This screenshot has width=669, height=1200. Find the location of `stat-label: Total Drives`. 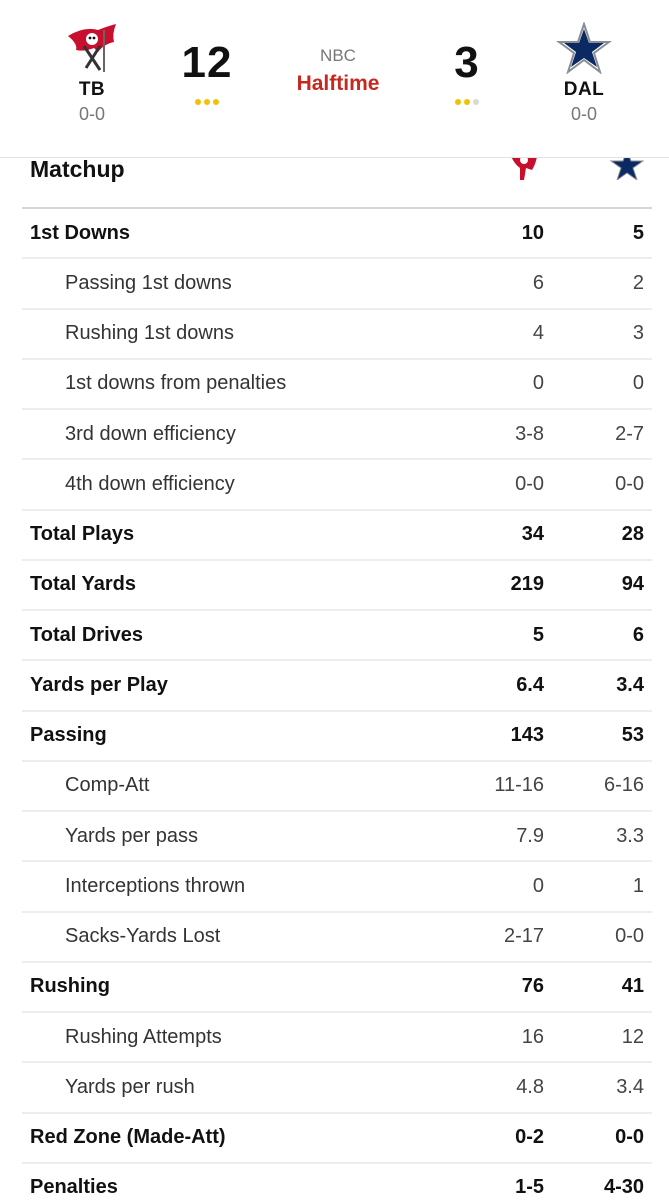

stat-label: Total Drives is located at coordinates (86, 634).